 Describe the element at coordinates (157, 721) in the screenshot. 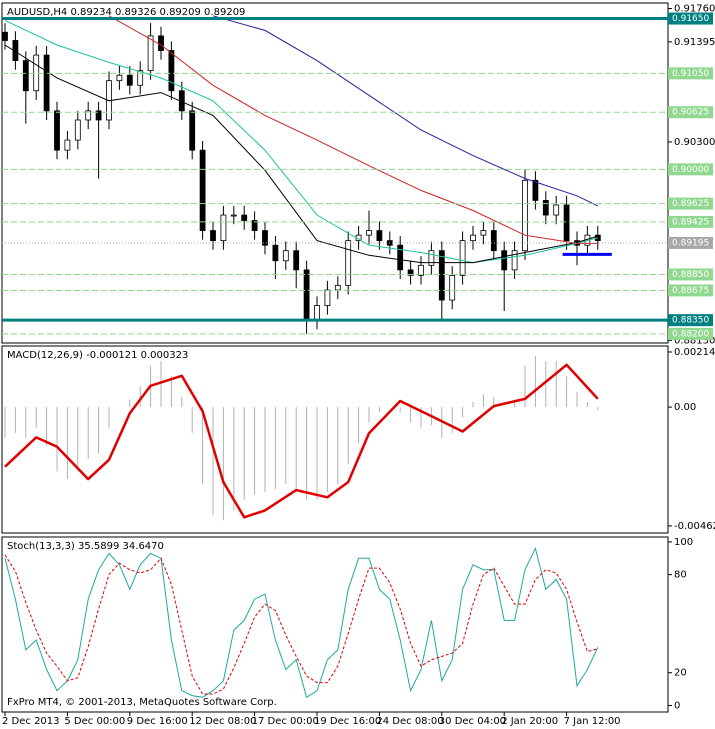

I see `x-tick-label: 9 Dec 16:00` at that location.